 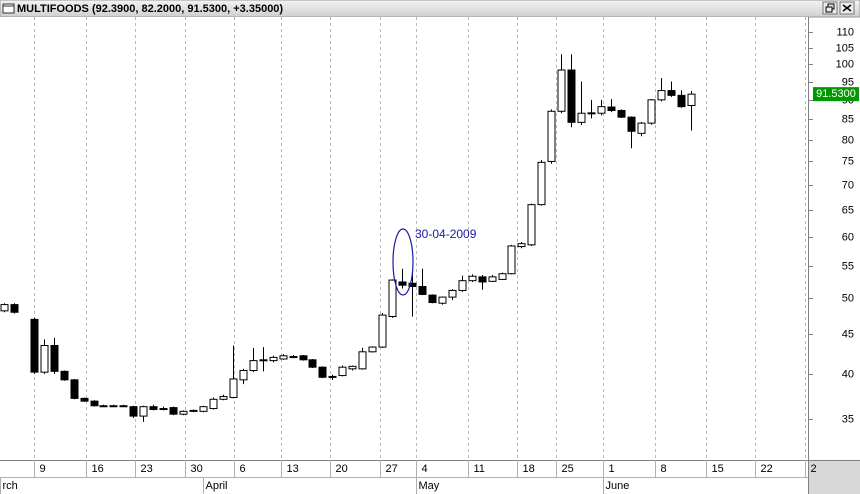 What do you see at coordinates (342, 469) in the screenshot?
I see `x-tick-label: 20` at bounding box center [342, 469].